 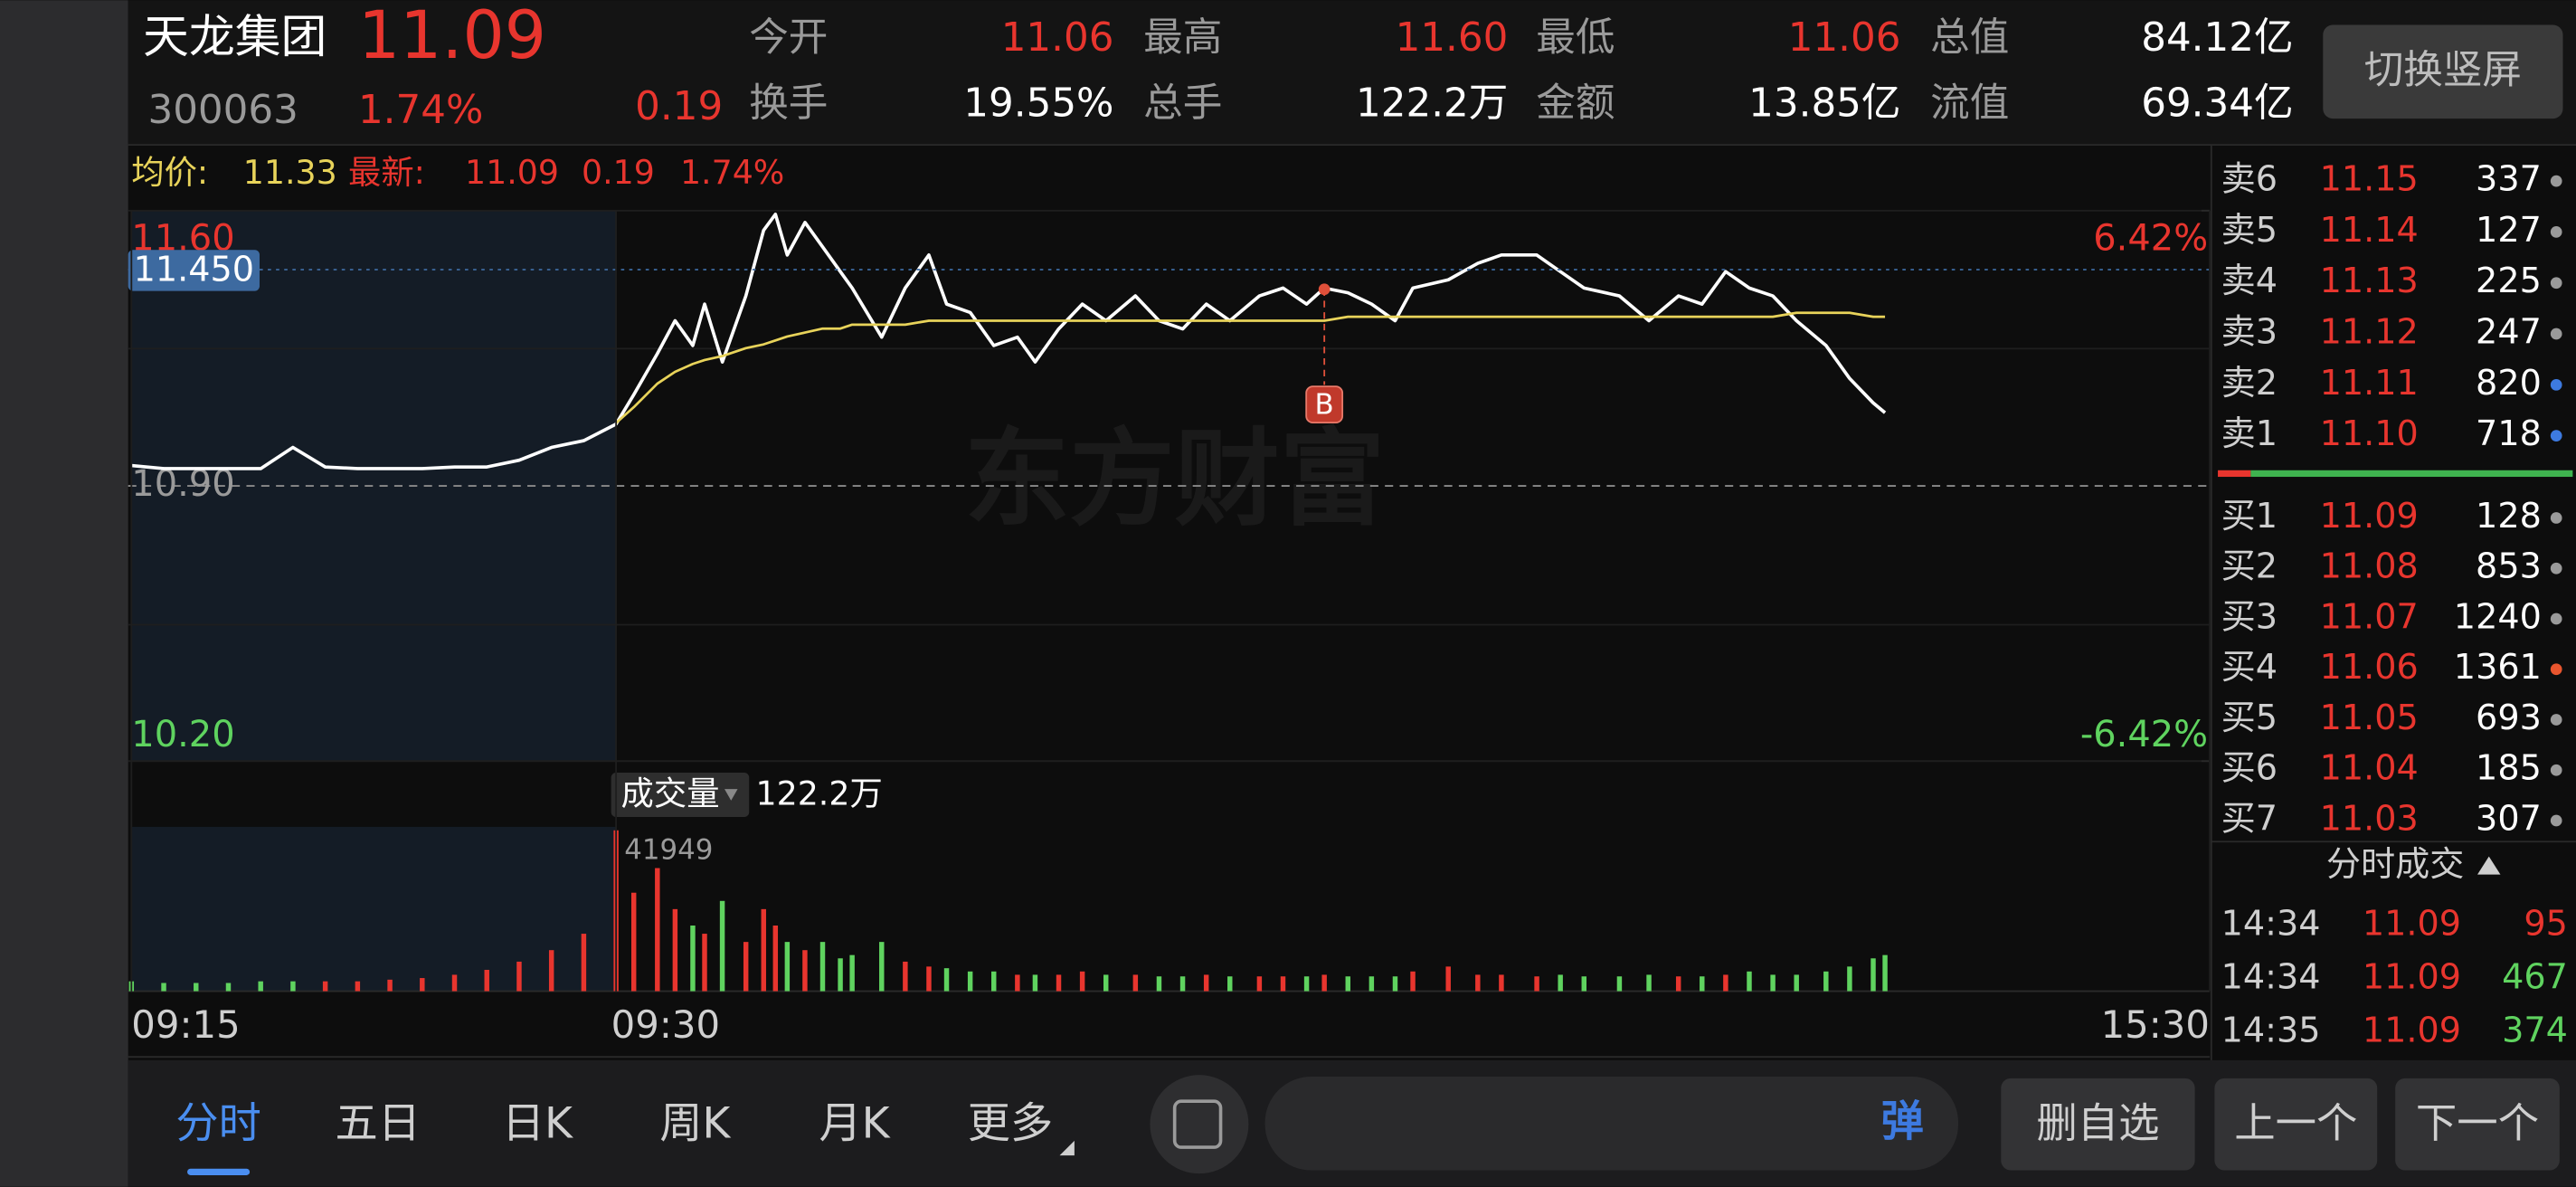 I want to click on book-price: 11.14, so click(x=2370, y=230).